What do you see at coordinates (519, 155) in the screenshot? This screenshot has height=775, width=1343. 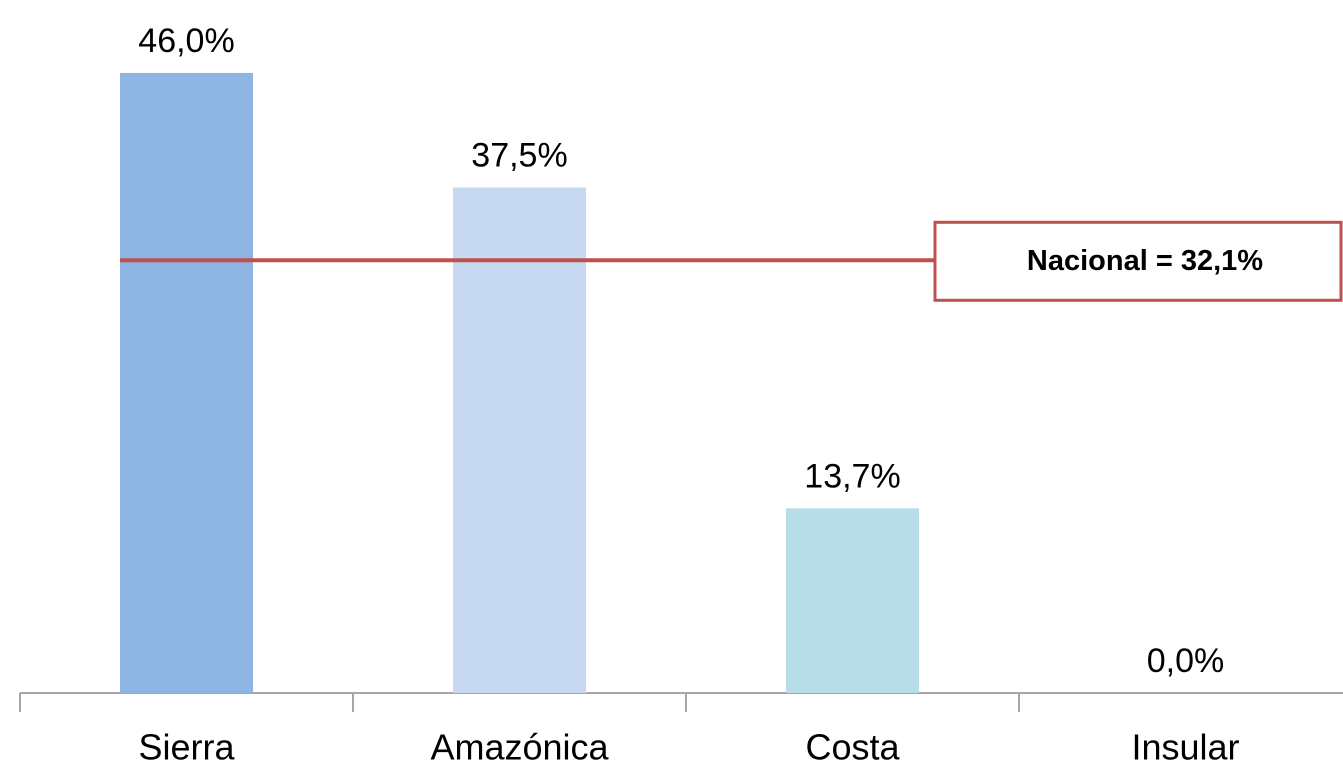 I see `value-label: 37,5%` at bounding box center [519, 155].